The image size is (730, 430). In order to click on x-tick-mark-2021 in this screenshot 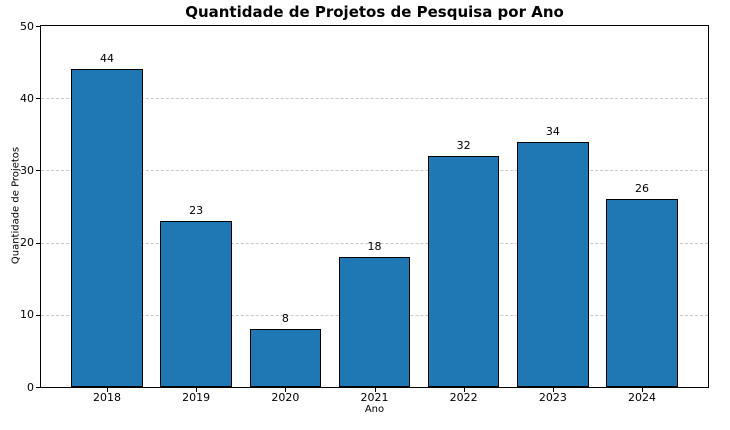, I will do `click(375, 390)`.